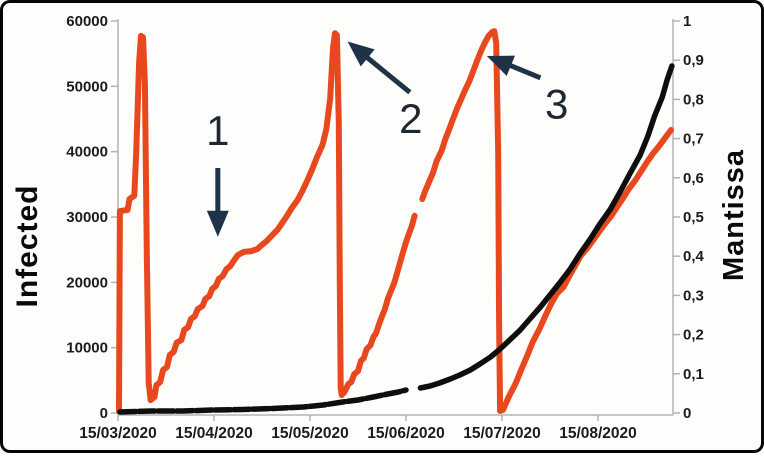  I want to click on left-tick-label: 10000, so click(87, 348).